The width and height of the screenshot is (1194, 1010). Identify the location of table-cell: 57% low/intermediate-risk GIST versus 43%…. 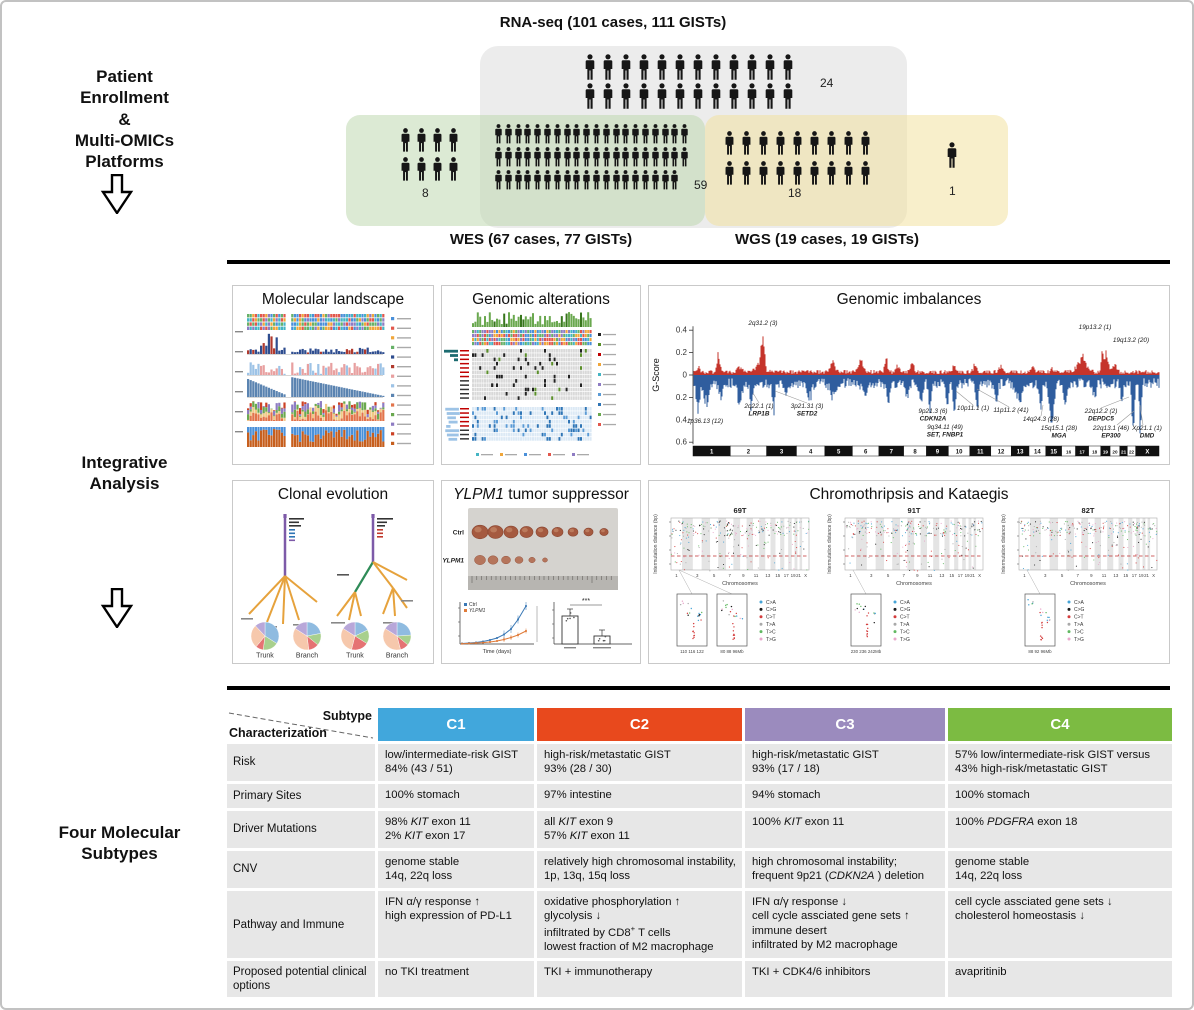
(1060, 762).